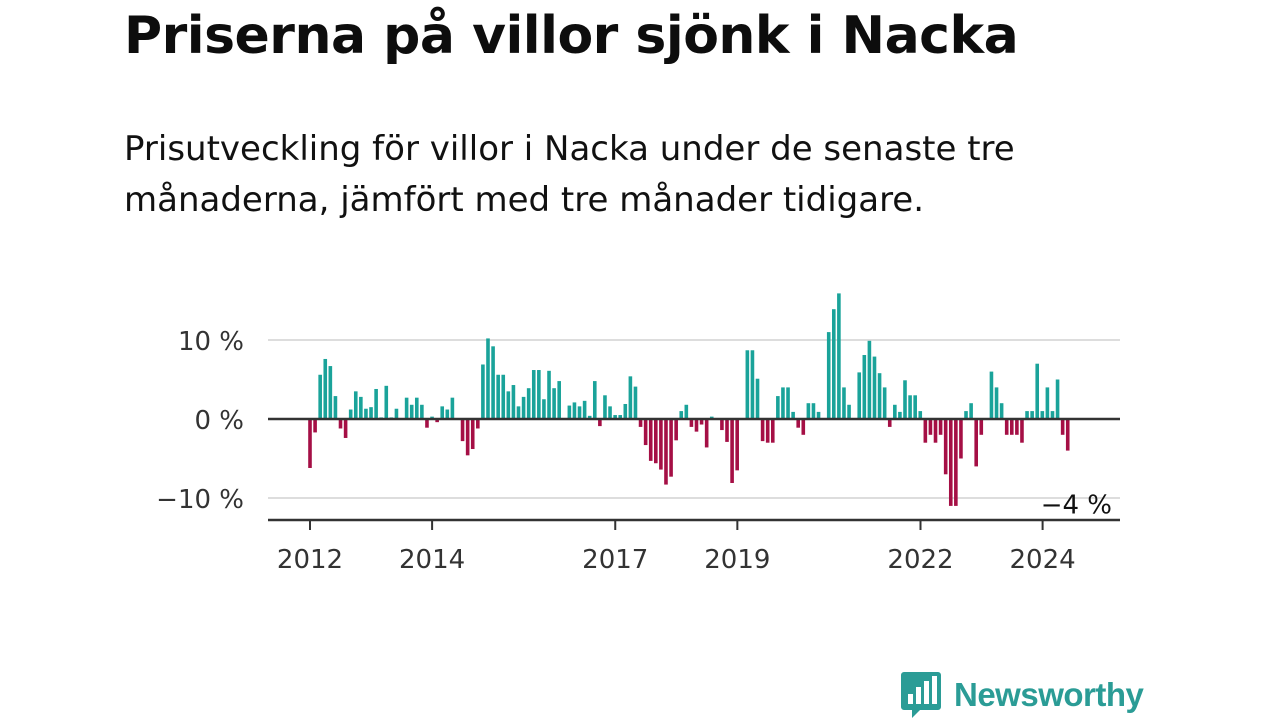 Image resolution: width=1280 pixels, height=720 pixels. What do you see at coordinates (615, 560) in the screenshot?
I see `x-tick-label: 2017` at bounding box center [615, 560].